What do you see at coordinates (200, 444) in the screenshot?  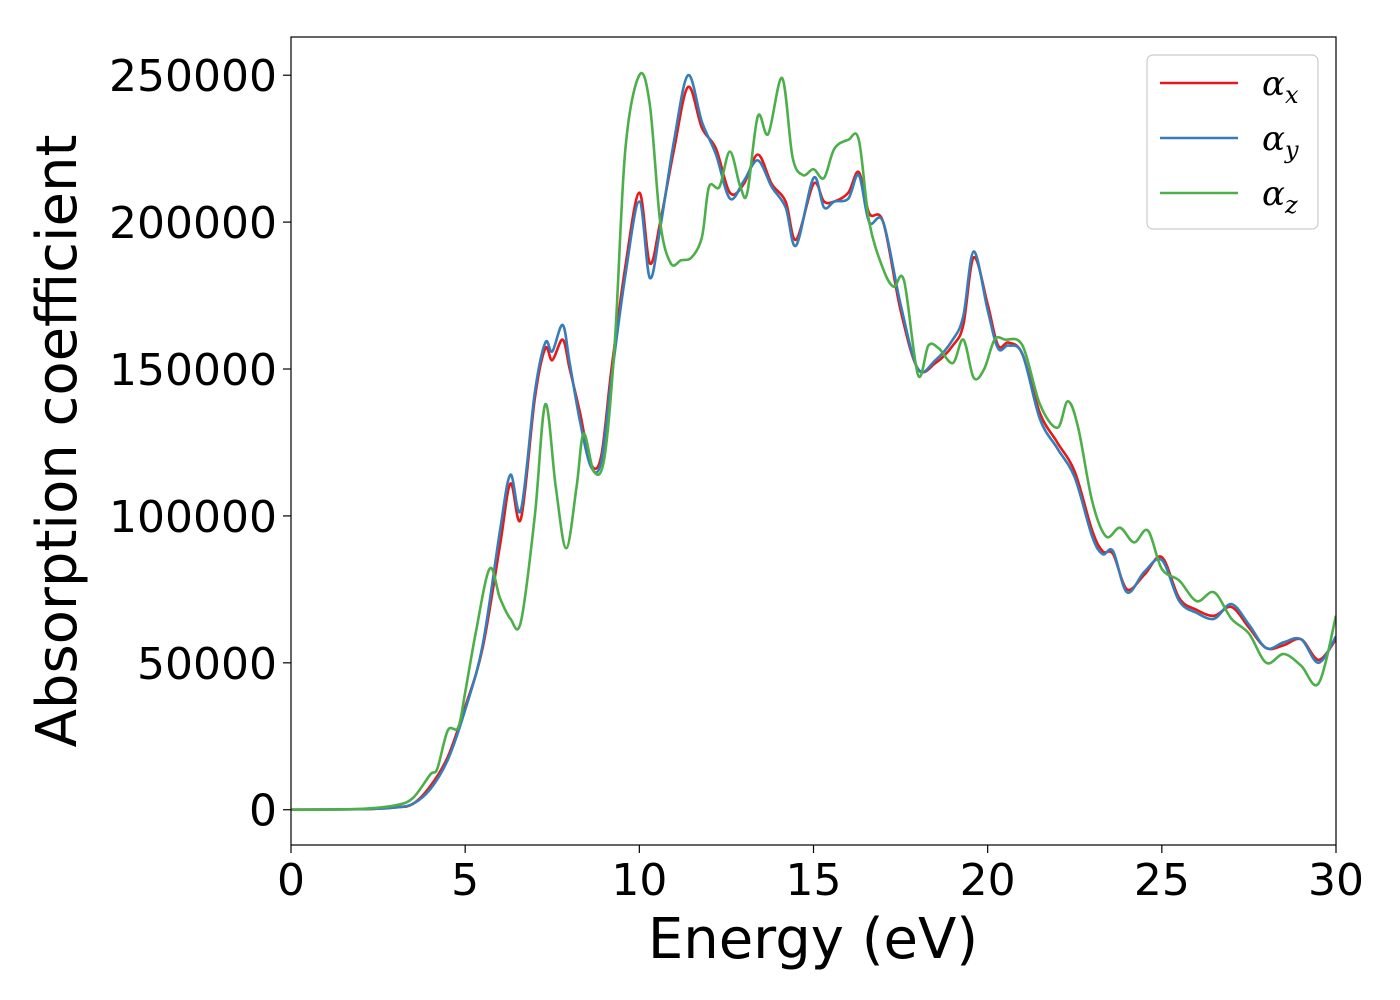 I see `y-axis-ticks: 0 50000 100000 150000 200000 250000` at bounding box center [200, 444].